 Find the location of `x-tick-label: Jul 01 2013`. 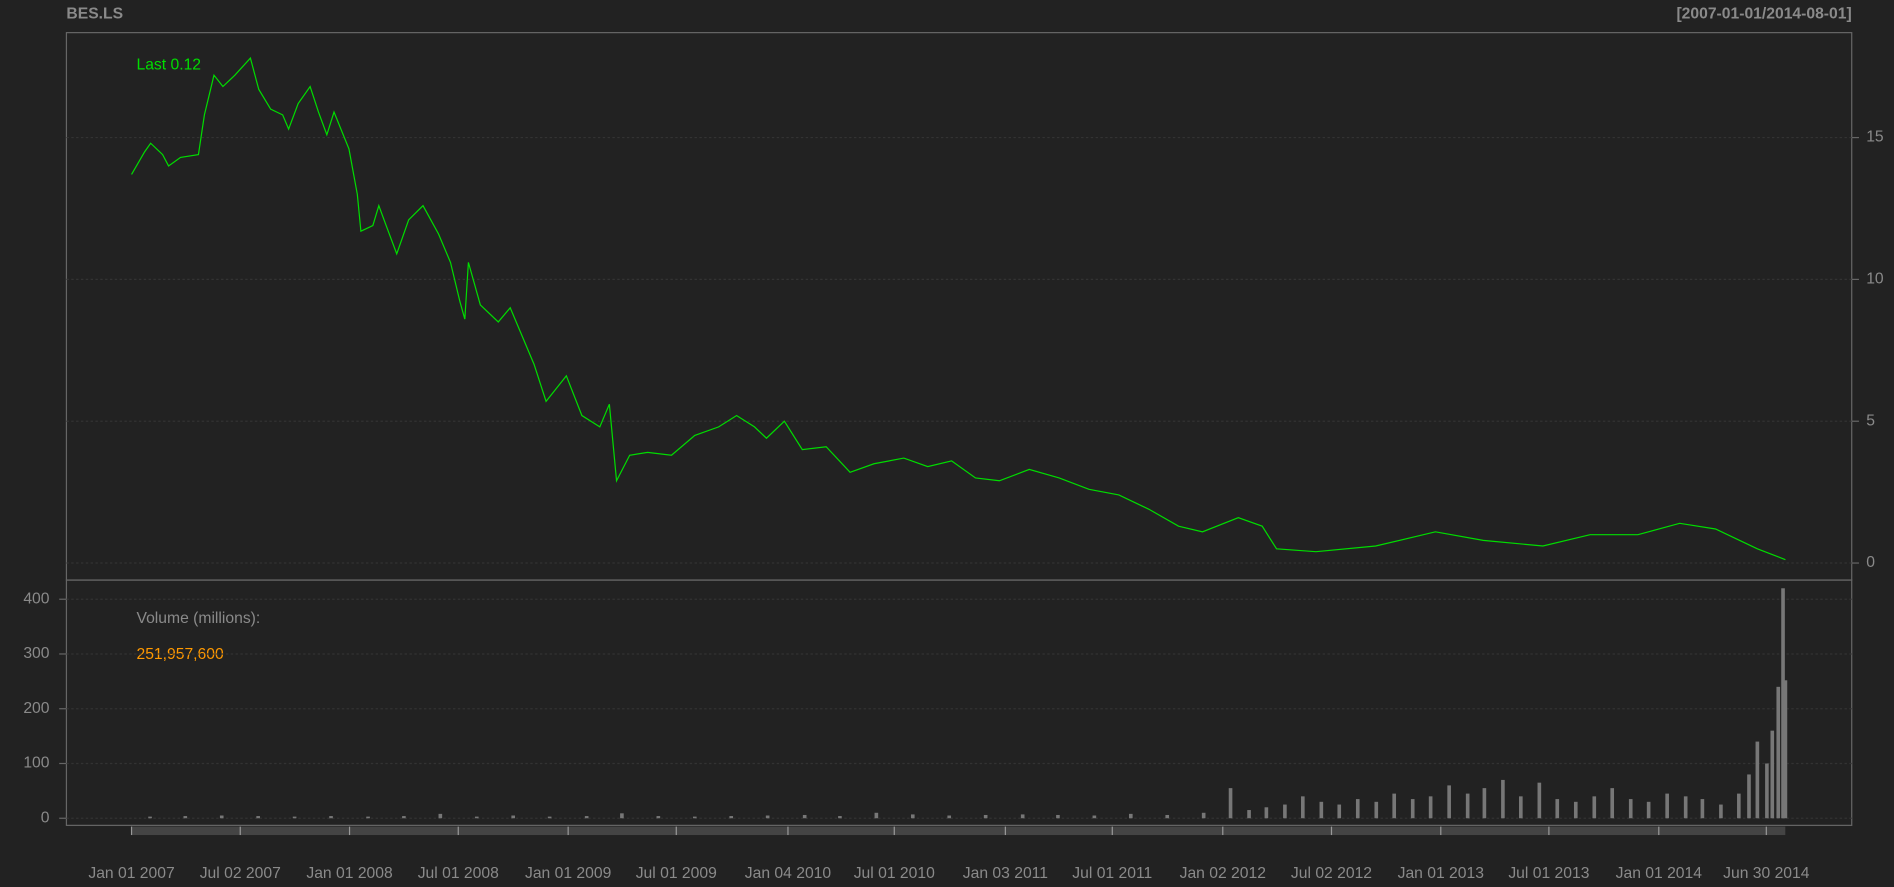

x-tick-label: Jul 01 2013 is located at coordinates (1548, 873).